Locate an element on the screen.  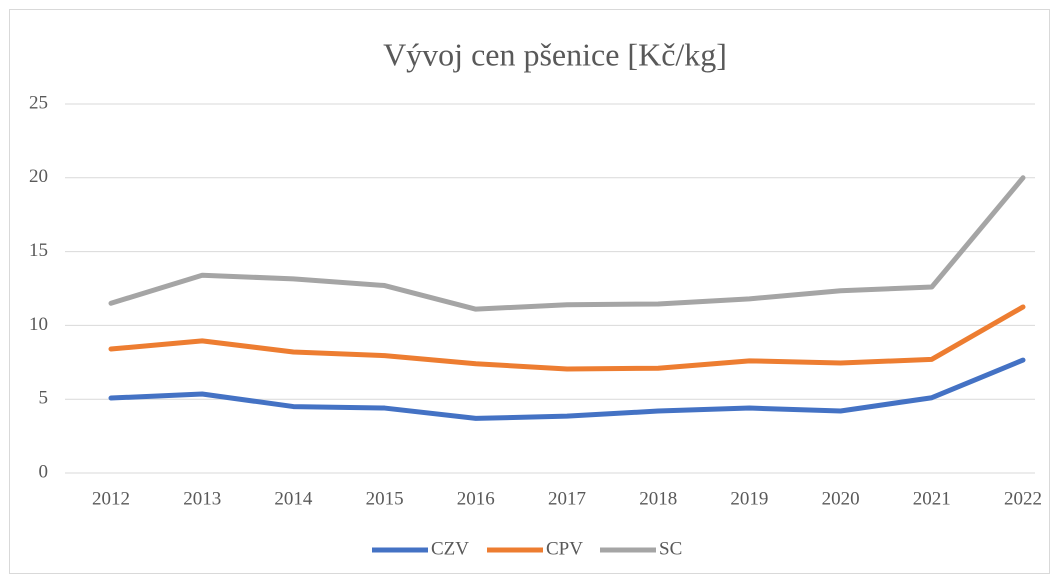
y-tick-label: 15 is located at coordinates (38, 250).